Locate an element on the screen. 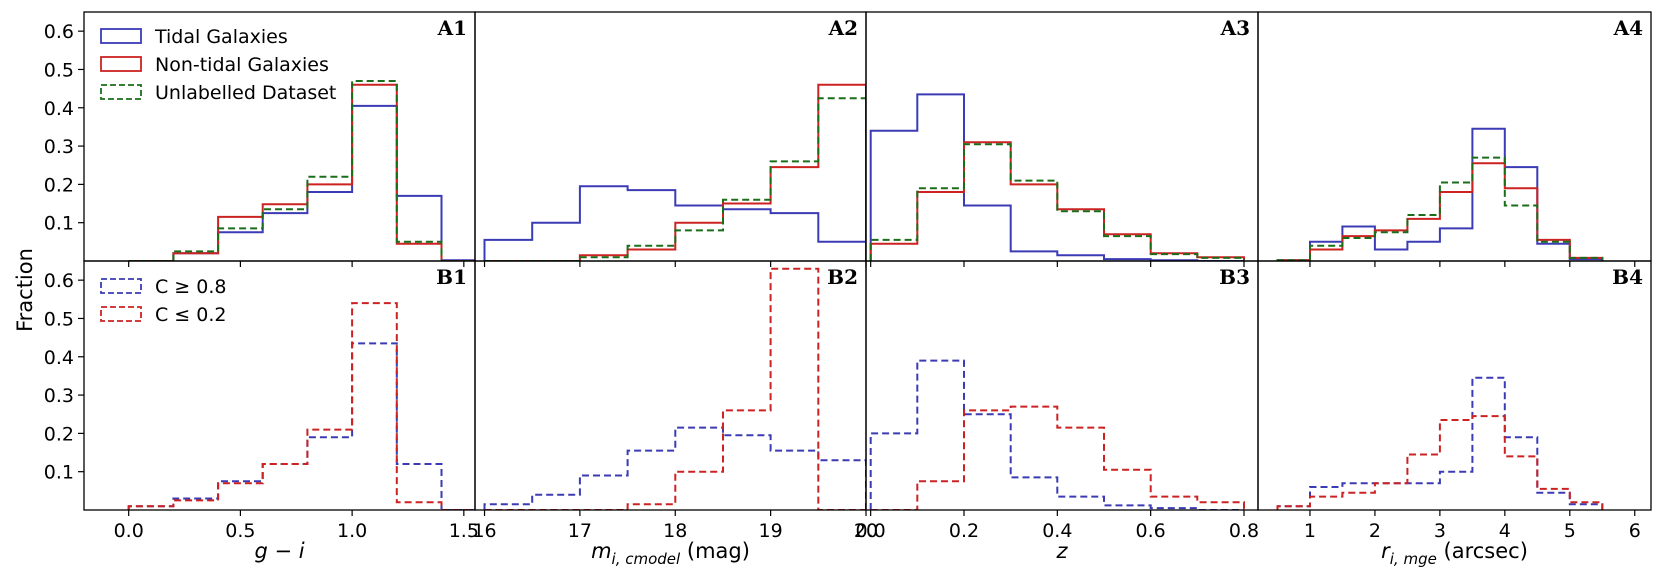 The width and height of the screenshot is (1661, 581). panel-label-a3: A3 is located at coordinates (1235, 28).